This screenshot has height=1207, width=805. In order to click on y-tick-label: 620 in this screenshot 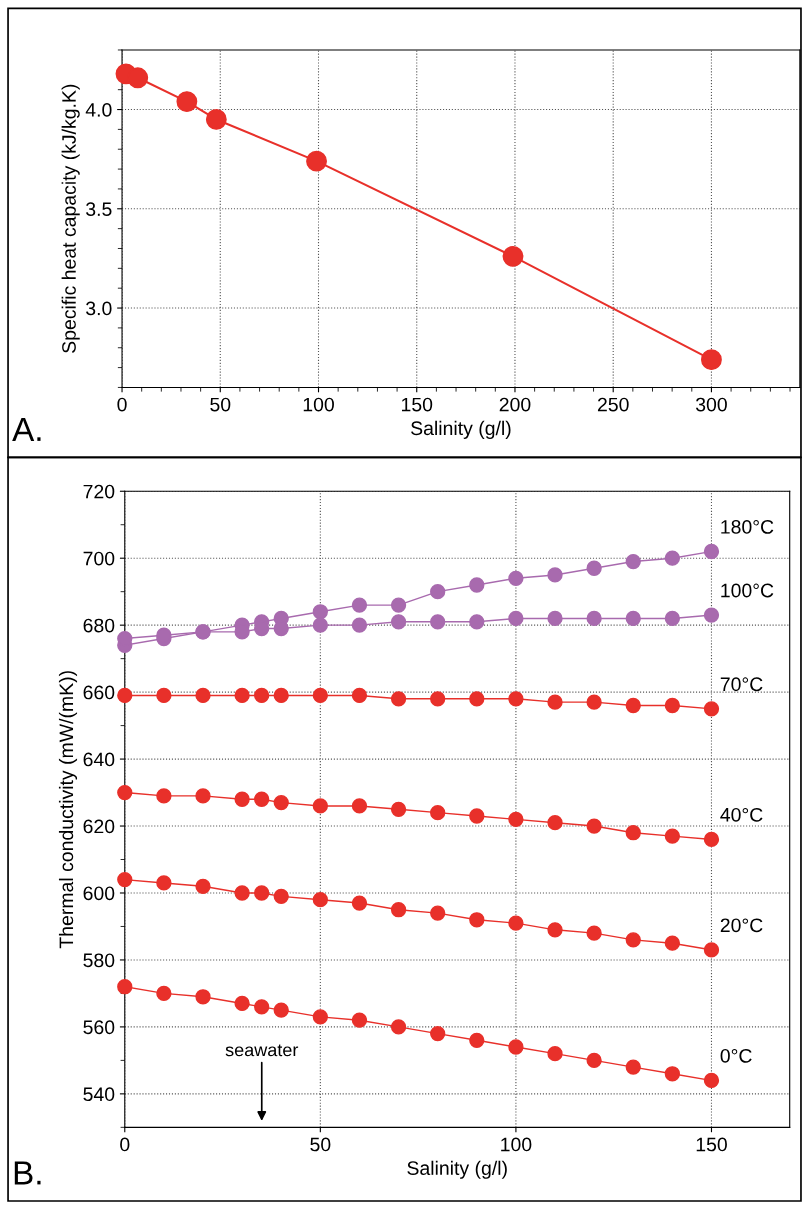, I will do `click(99, 826)`.